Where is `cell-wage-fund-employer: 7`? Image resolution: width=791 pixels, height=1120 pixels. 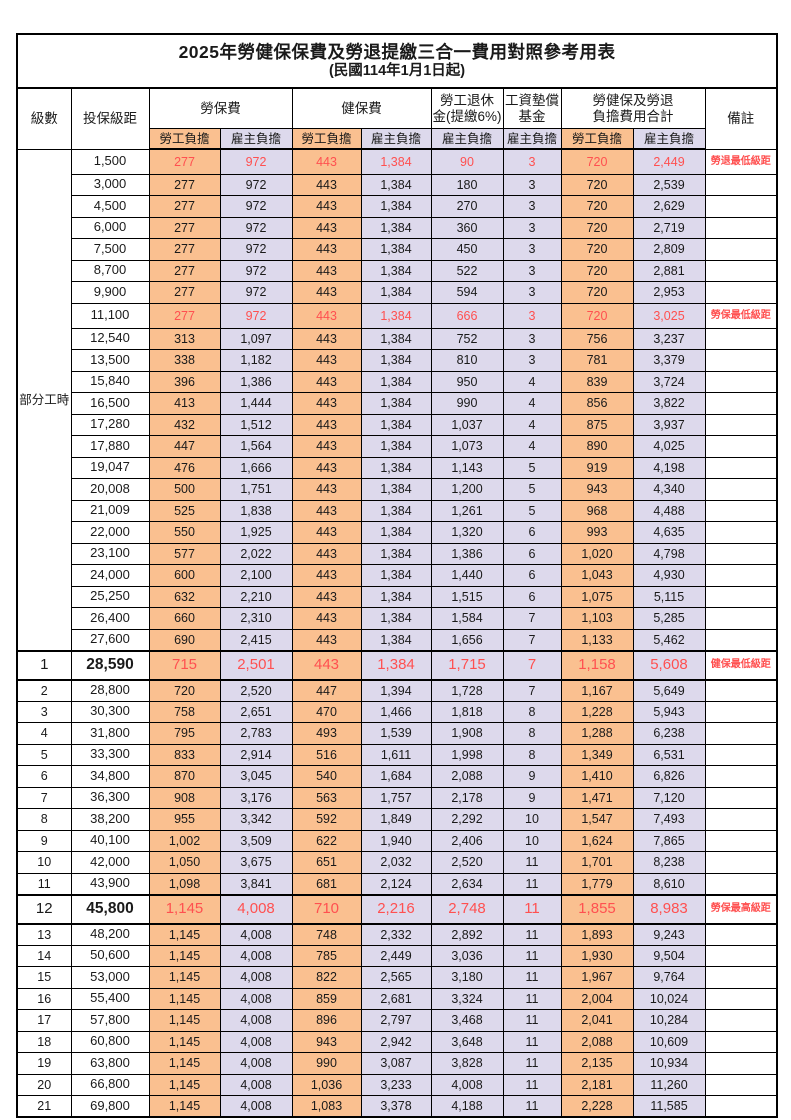
cell-wage-fund-employer: 7 is located at coordinates (532, 639).